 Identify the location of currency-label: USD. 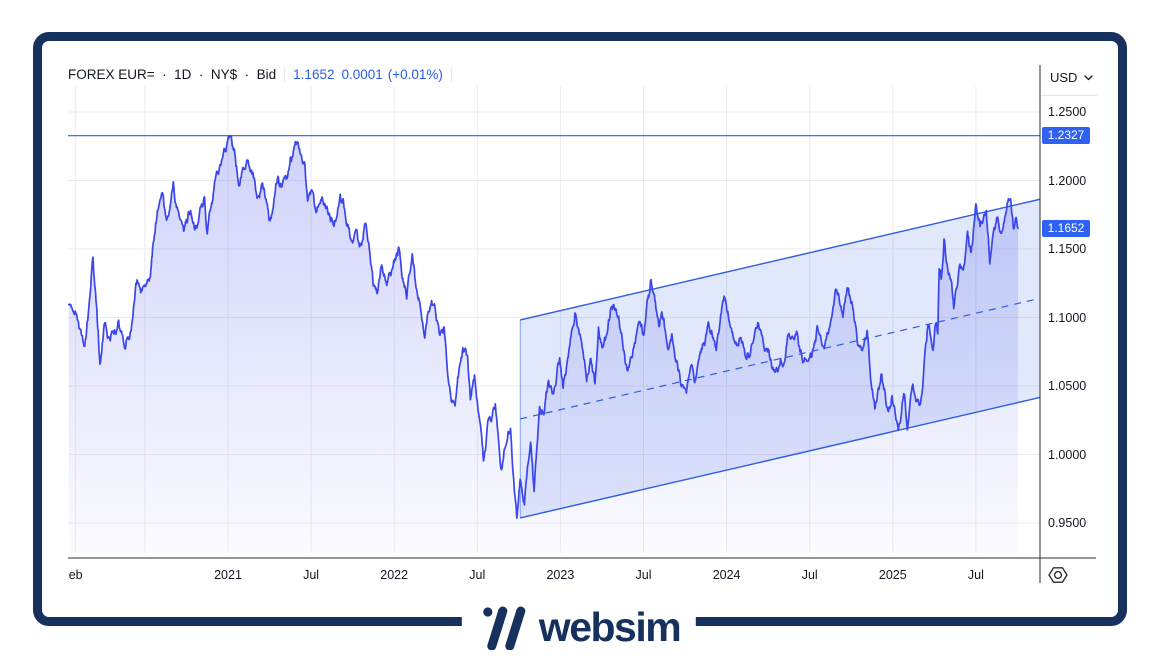
(1064, 77).